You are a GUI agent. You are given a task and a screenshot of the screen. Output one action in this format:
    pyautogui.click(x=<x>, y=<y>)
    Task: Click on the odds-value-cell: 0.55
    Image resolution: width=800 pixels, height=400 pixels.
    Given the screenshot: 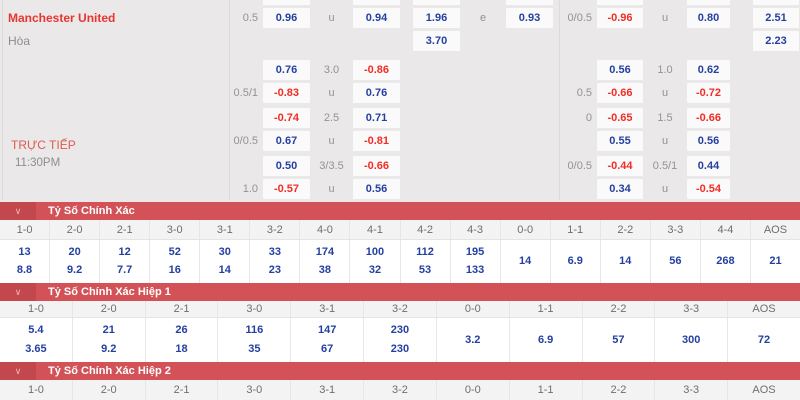 What is the action you would take?
    pyautogui.click(x=620, y=141)
    